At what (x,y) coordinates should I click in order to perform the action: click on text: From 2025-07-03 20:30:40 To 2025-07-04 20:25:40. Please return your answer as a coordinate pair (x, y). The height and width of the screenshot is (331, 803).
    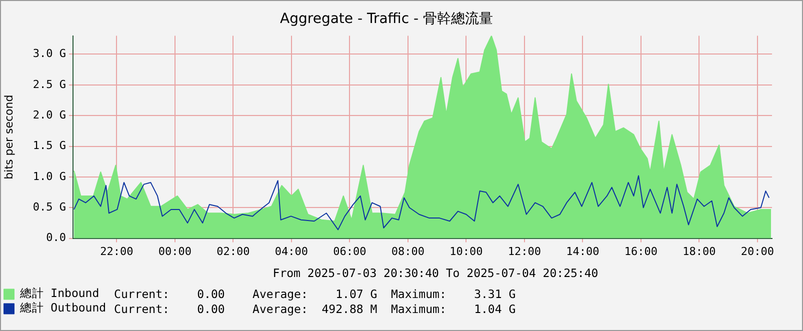
    Looking at the image, I should click on (436, 273).